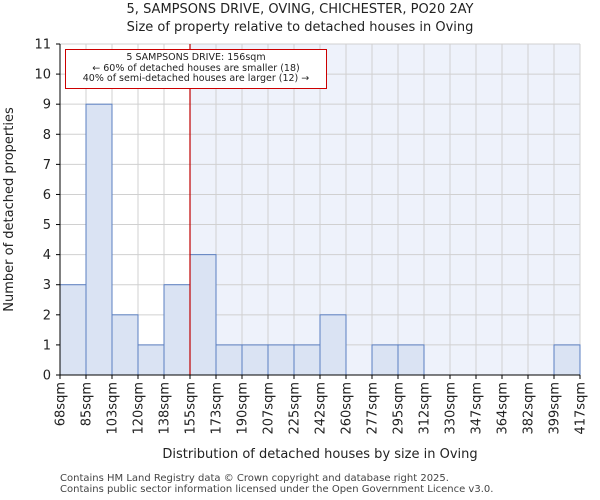  I want to click on x-tick-label: 312sqm, so click(425, 408).